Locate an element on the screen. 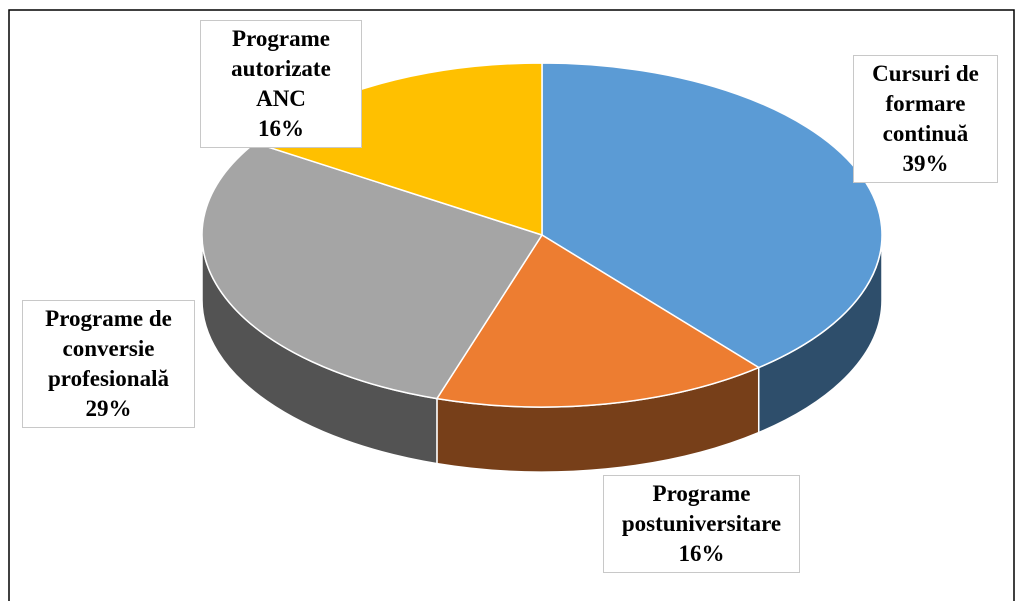 The height and width of the screenshot is (601, 1025). category-label: Cursuri de formare continuă is located at coordinates (925, 103).